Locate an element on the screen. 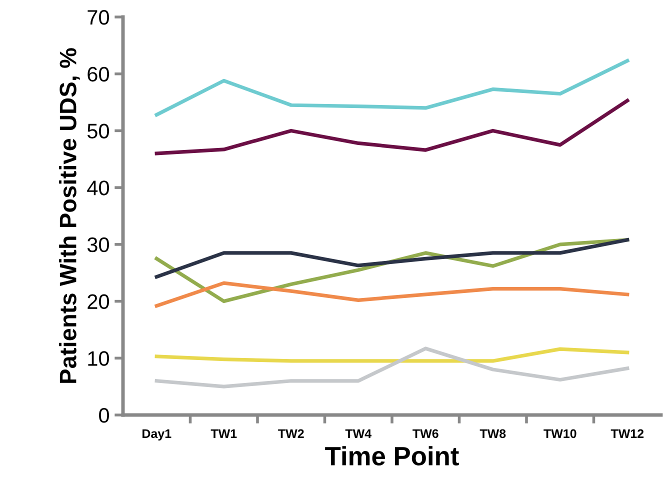 The width and height of the screenshot is (663, 491). y-tick-label: 50 is located at coordinates (98, 131).